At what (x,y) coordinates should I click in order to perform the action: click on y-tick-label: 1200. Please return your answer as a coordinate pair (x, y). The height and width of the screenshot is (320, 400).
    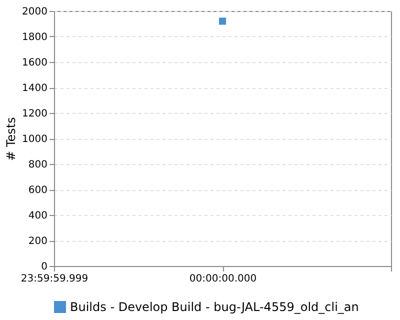
    Looking at the image, I should click on (35, 114).